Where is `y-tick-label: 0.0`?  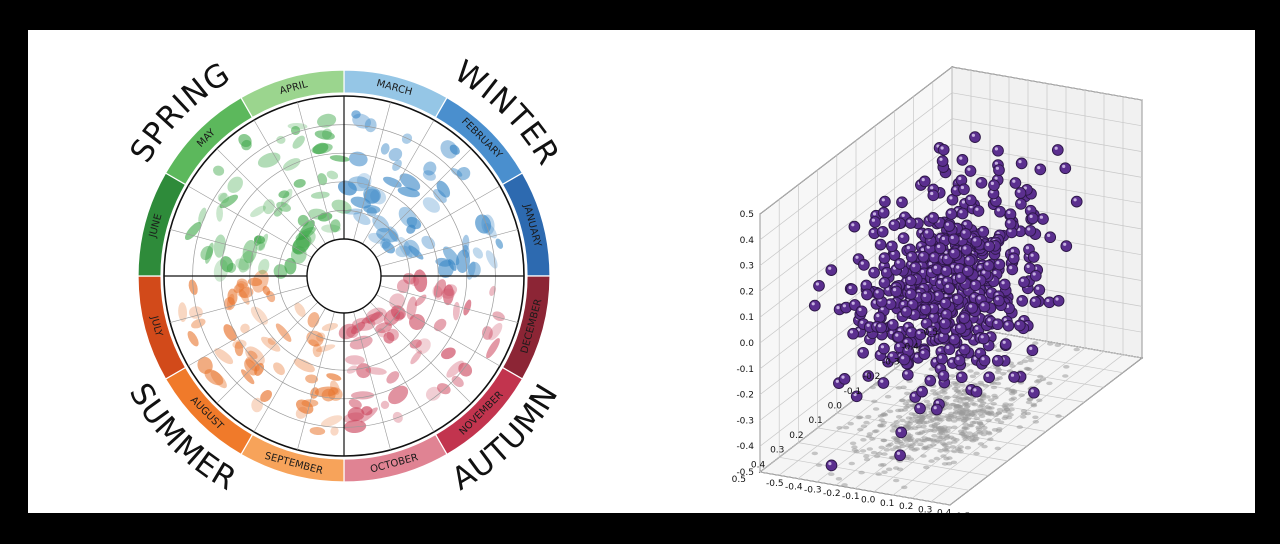 y-tick-label: 0.0 is located at coordinates (868, 501).